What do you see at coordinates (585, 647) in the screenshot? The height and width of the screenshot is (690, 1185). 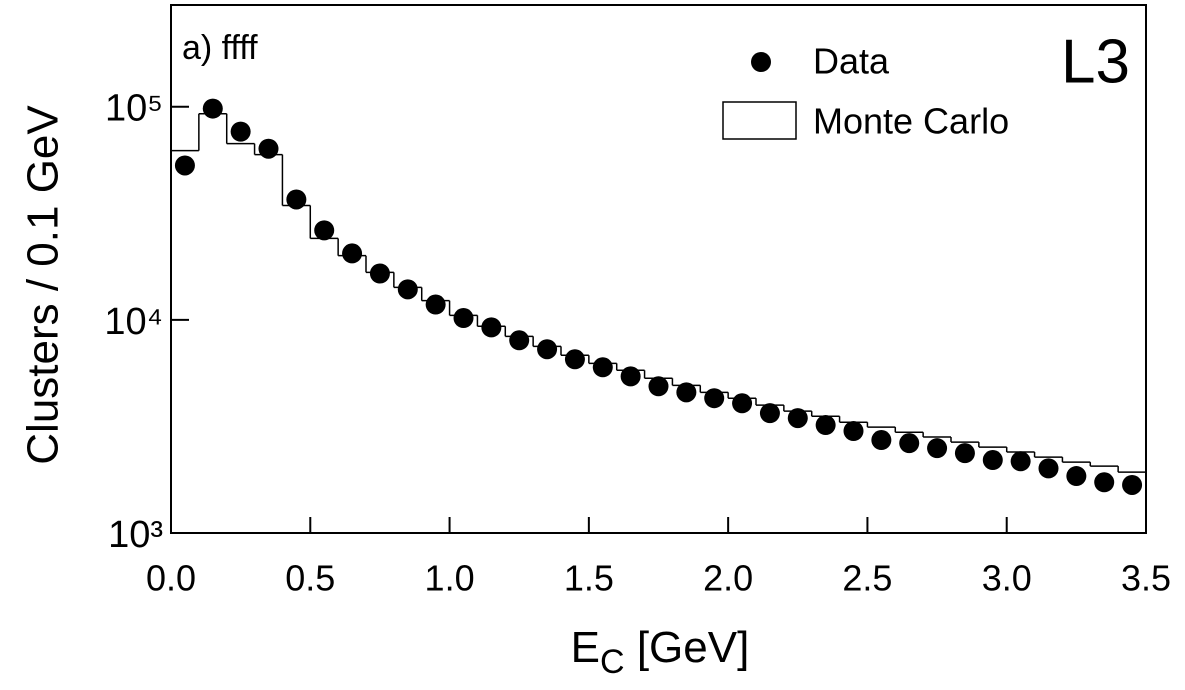 I see `x-axis-label-main: E` at bounding box center [585, 647].